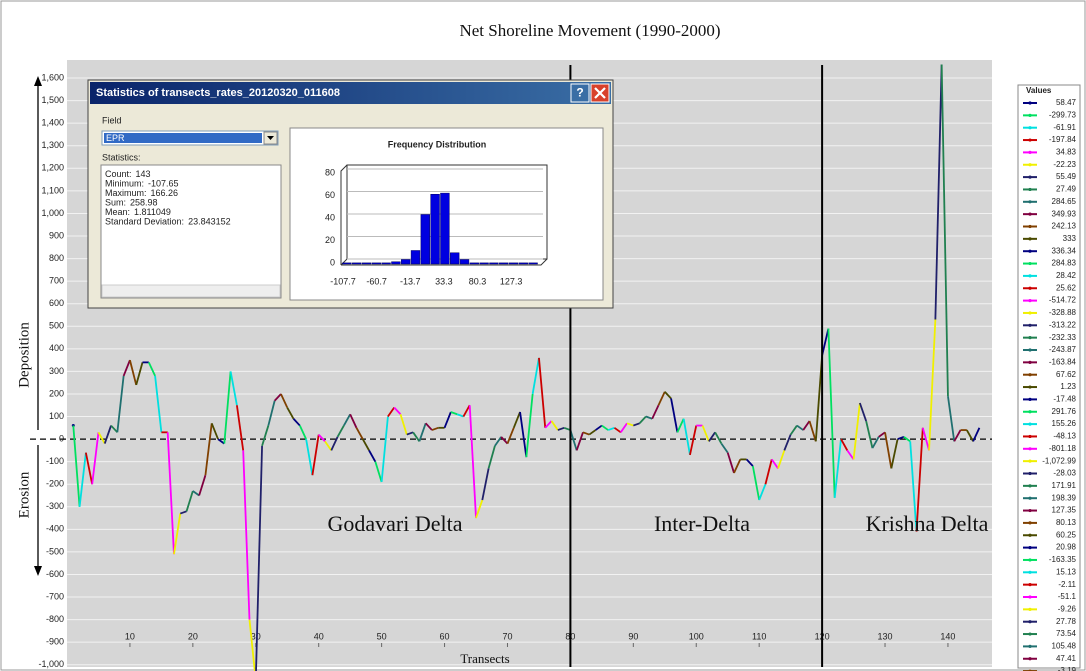  I want to click on x-tick-label: 100, so click(696, 636).